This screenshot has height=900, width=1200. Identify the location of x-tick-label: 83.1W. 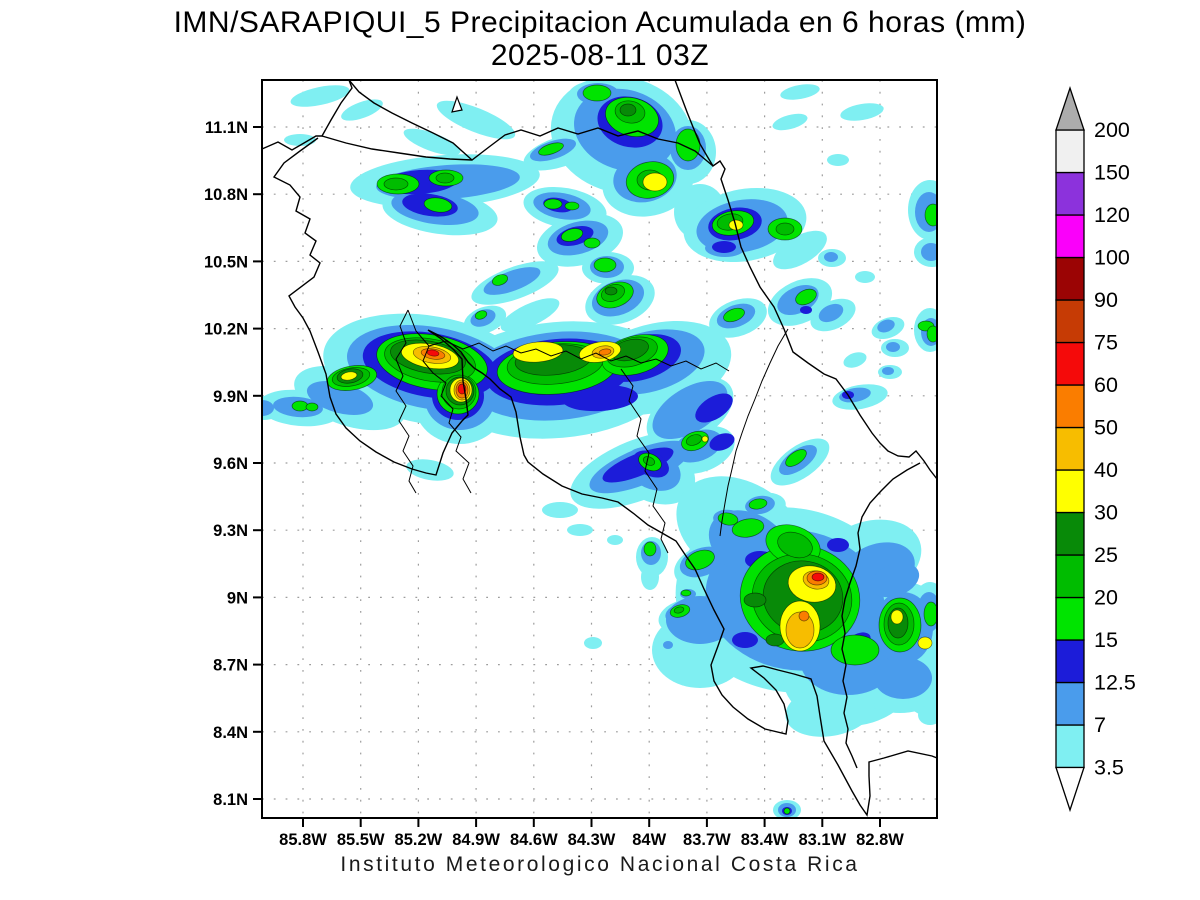
(822, 840).